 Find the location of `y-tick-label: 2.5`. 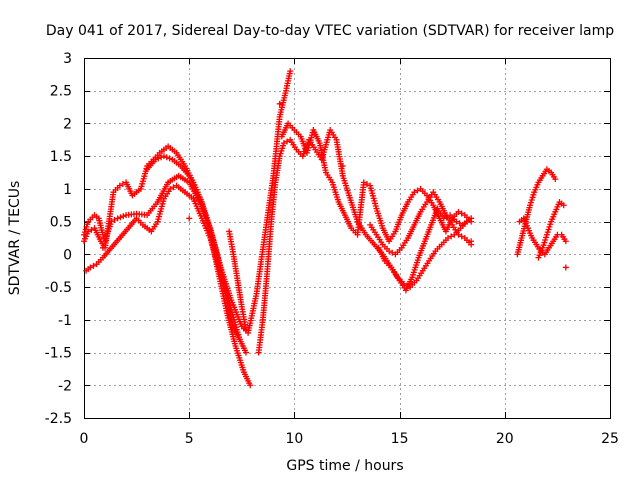

y-tick-label: 2.5 is located at coordinates (61, 92).